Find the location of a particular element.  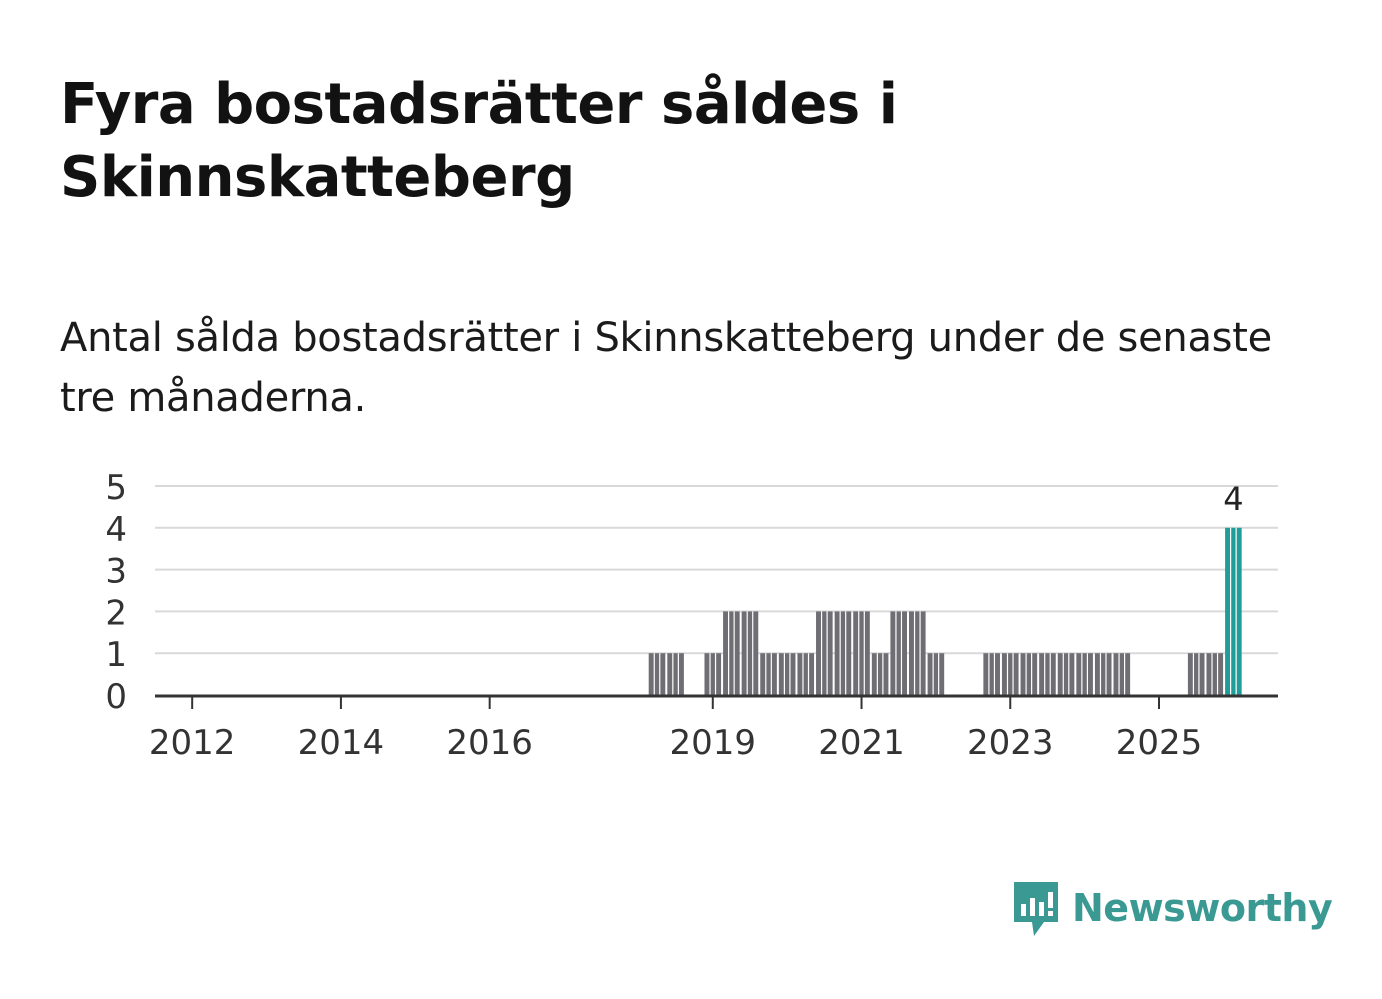

y-tick-label: 4 is located at coordinates (116, 530).